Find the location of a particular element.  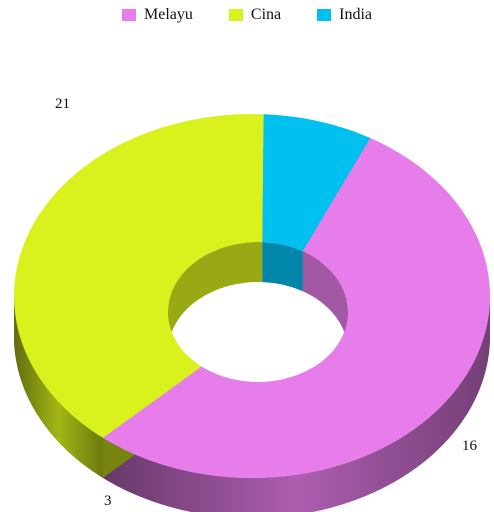

slice-hole-wall-cina is located at coordinates (215, 297).